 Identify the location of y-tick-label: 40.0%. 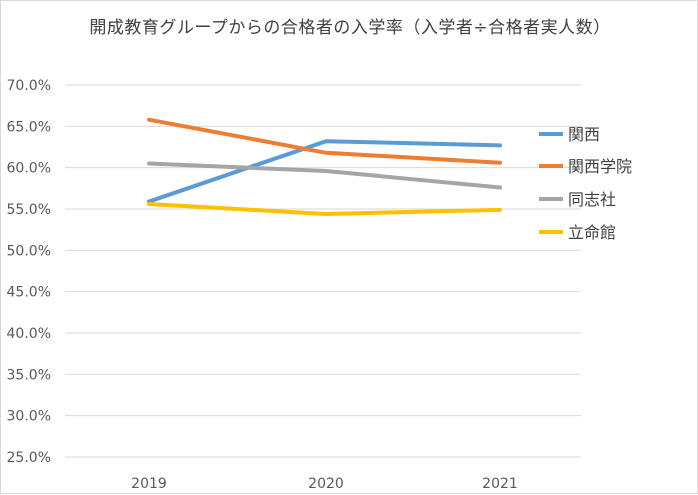
(29, 334).